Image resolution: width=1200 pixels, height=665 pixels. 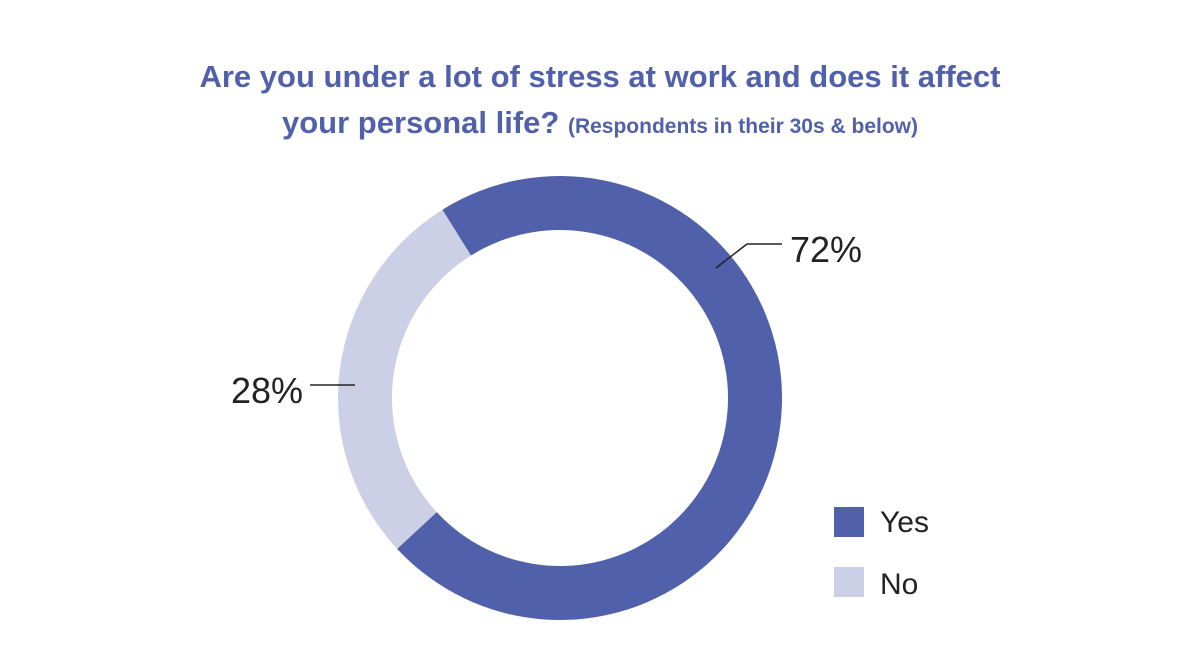 What do you see at coordinates (904, 522) in the screenshot?
I see `legend-label-yes: Yes` at bounding box center [904, 522].